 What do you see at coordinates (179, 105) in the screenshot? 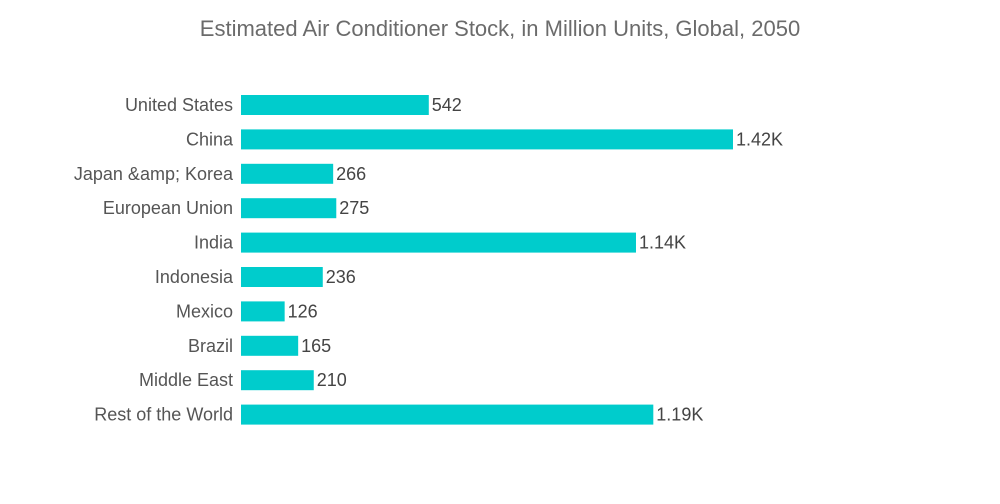
I see `category-label: United States` at bounding box center [179, 105].